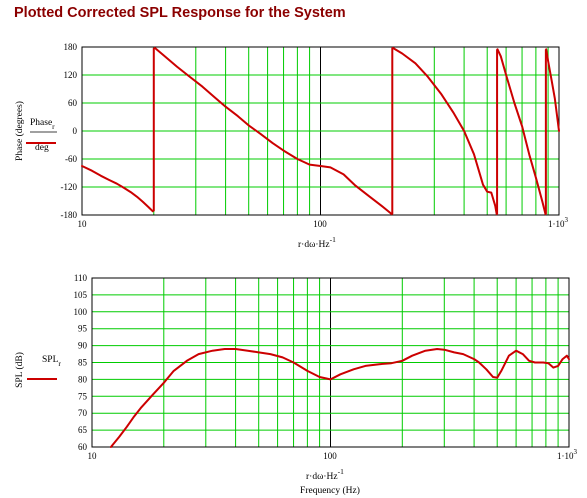  I want to click on spl-legend-name: SPL, so click(50, 360).